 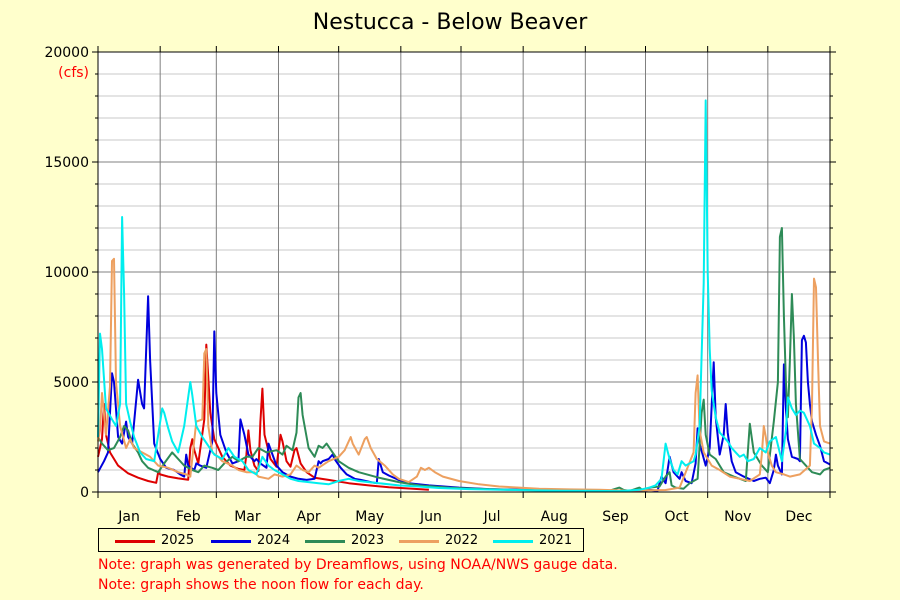 What do you see at coordinates (368, 540) in the screenshot?
I see `legend-label-2: 2023` at bounding box center [368, 540].